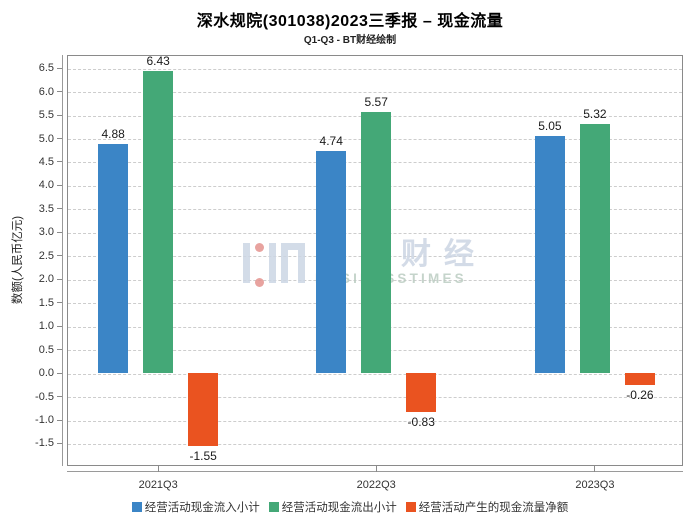 The width and height of the screenshot is (700, 524). I want to click on y-tick-label: 4.5, so click(46, 161).